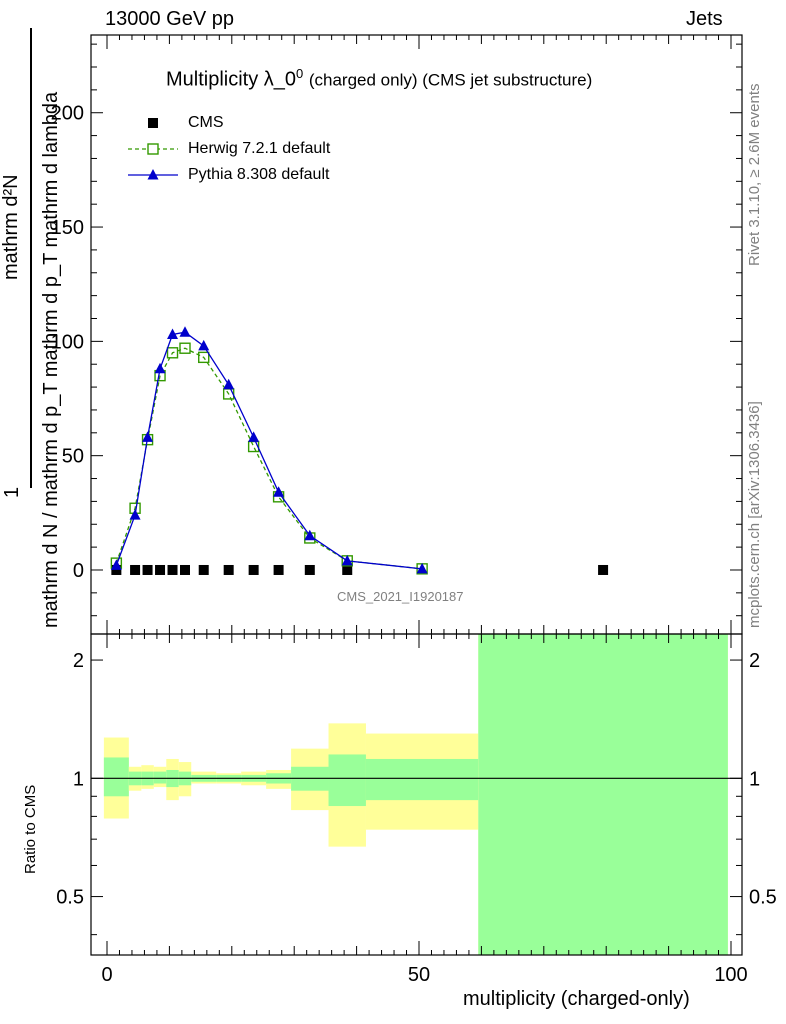 The image size is (786, 1024). I want to click on main-ytick-label: 50, so click(73, 457).